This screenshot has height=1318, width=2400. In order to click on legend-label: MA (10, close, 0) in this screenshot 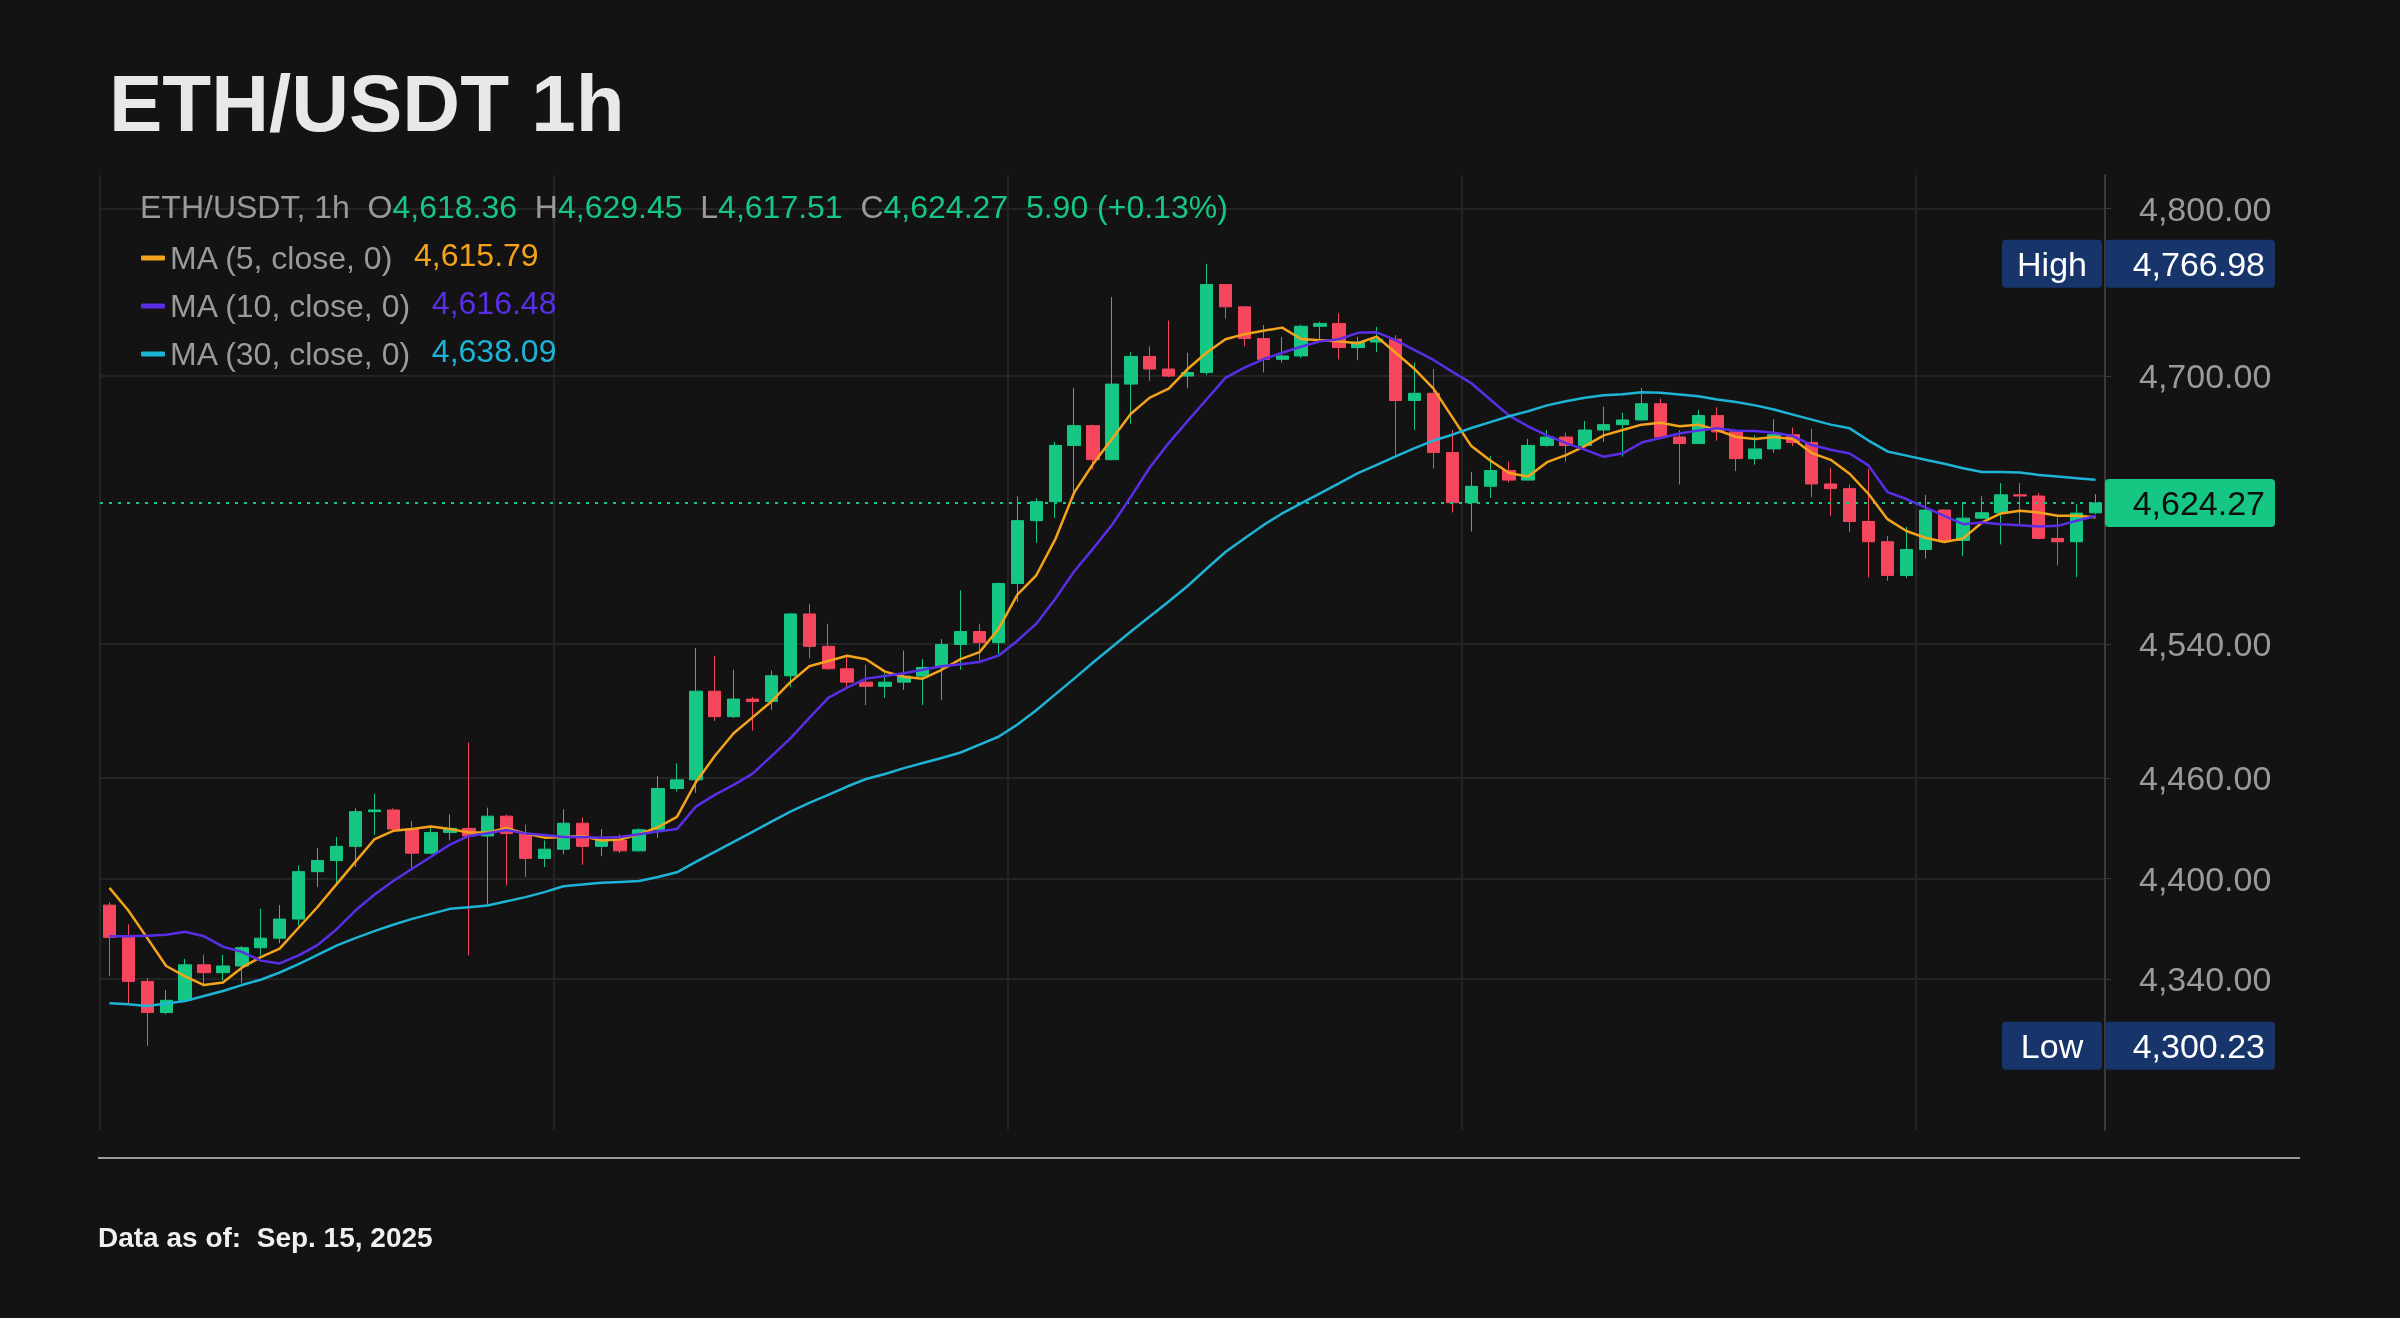, I will do `click(290, 306)`.